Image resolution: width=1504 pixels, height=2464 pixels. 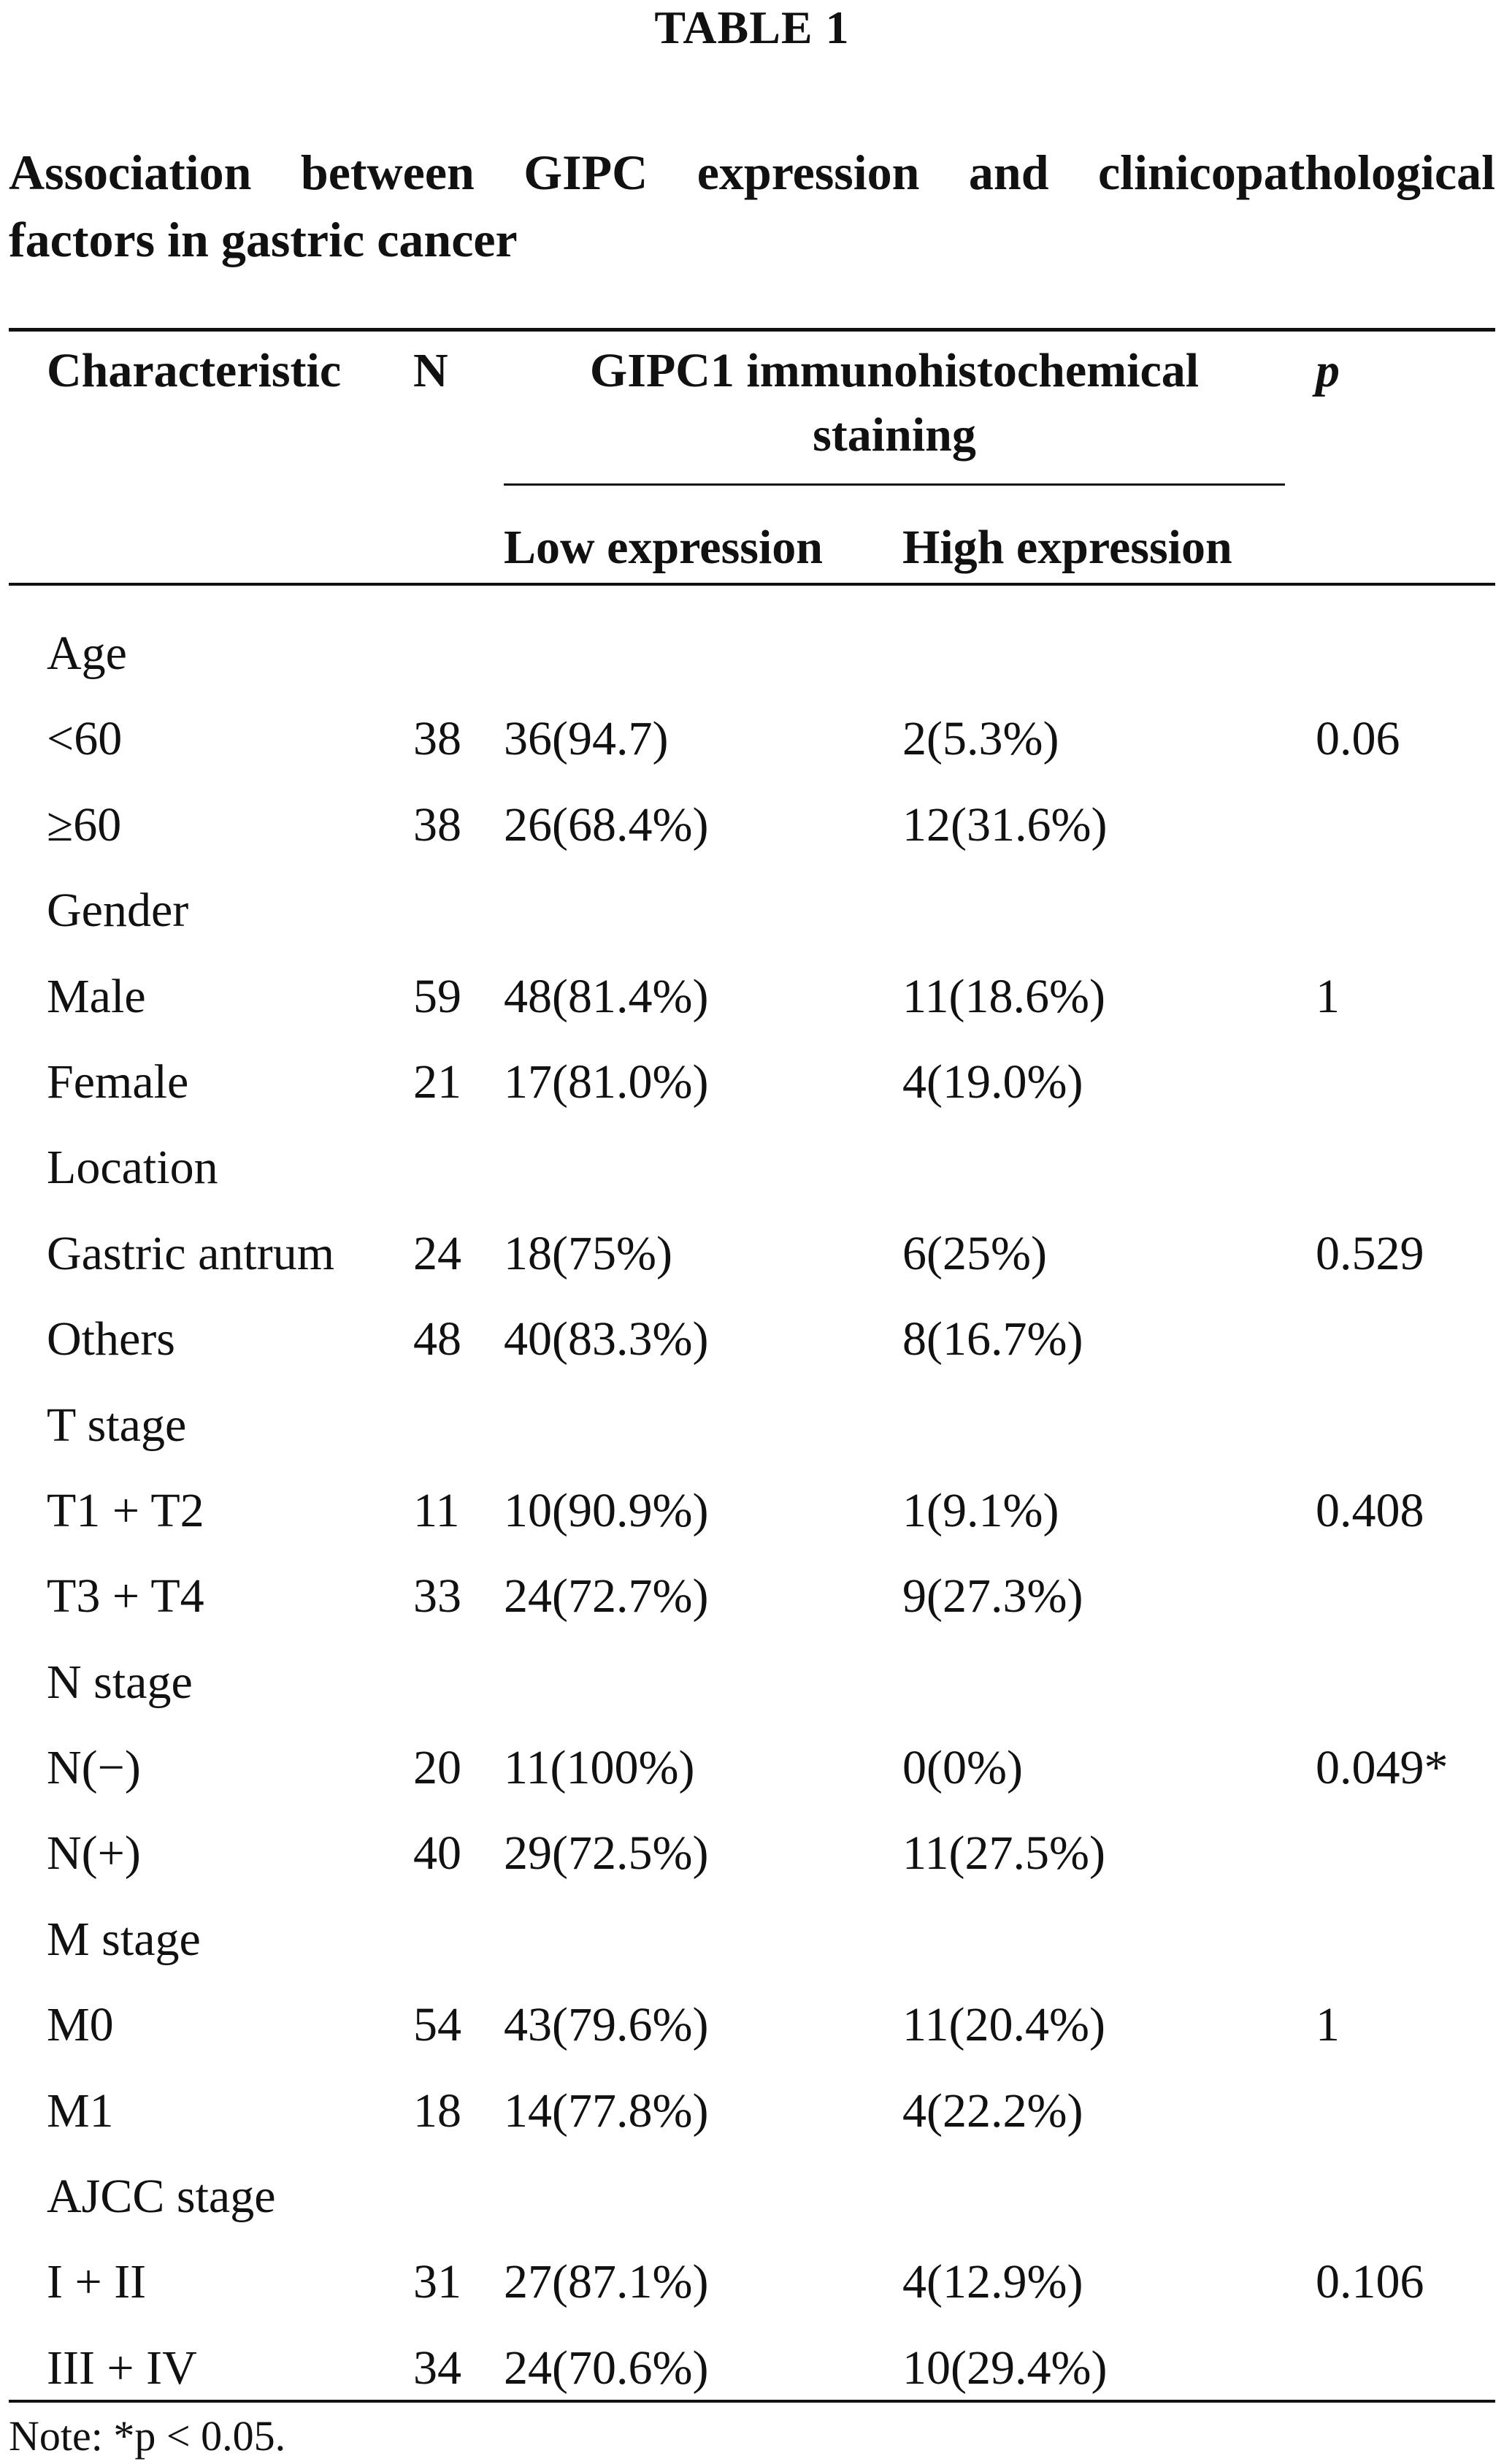 What do you see at coordinates (752, 656) in the screenshot?
I see `table-row: Age` at bounding box center [752, 656].